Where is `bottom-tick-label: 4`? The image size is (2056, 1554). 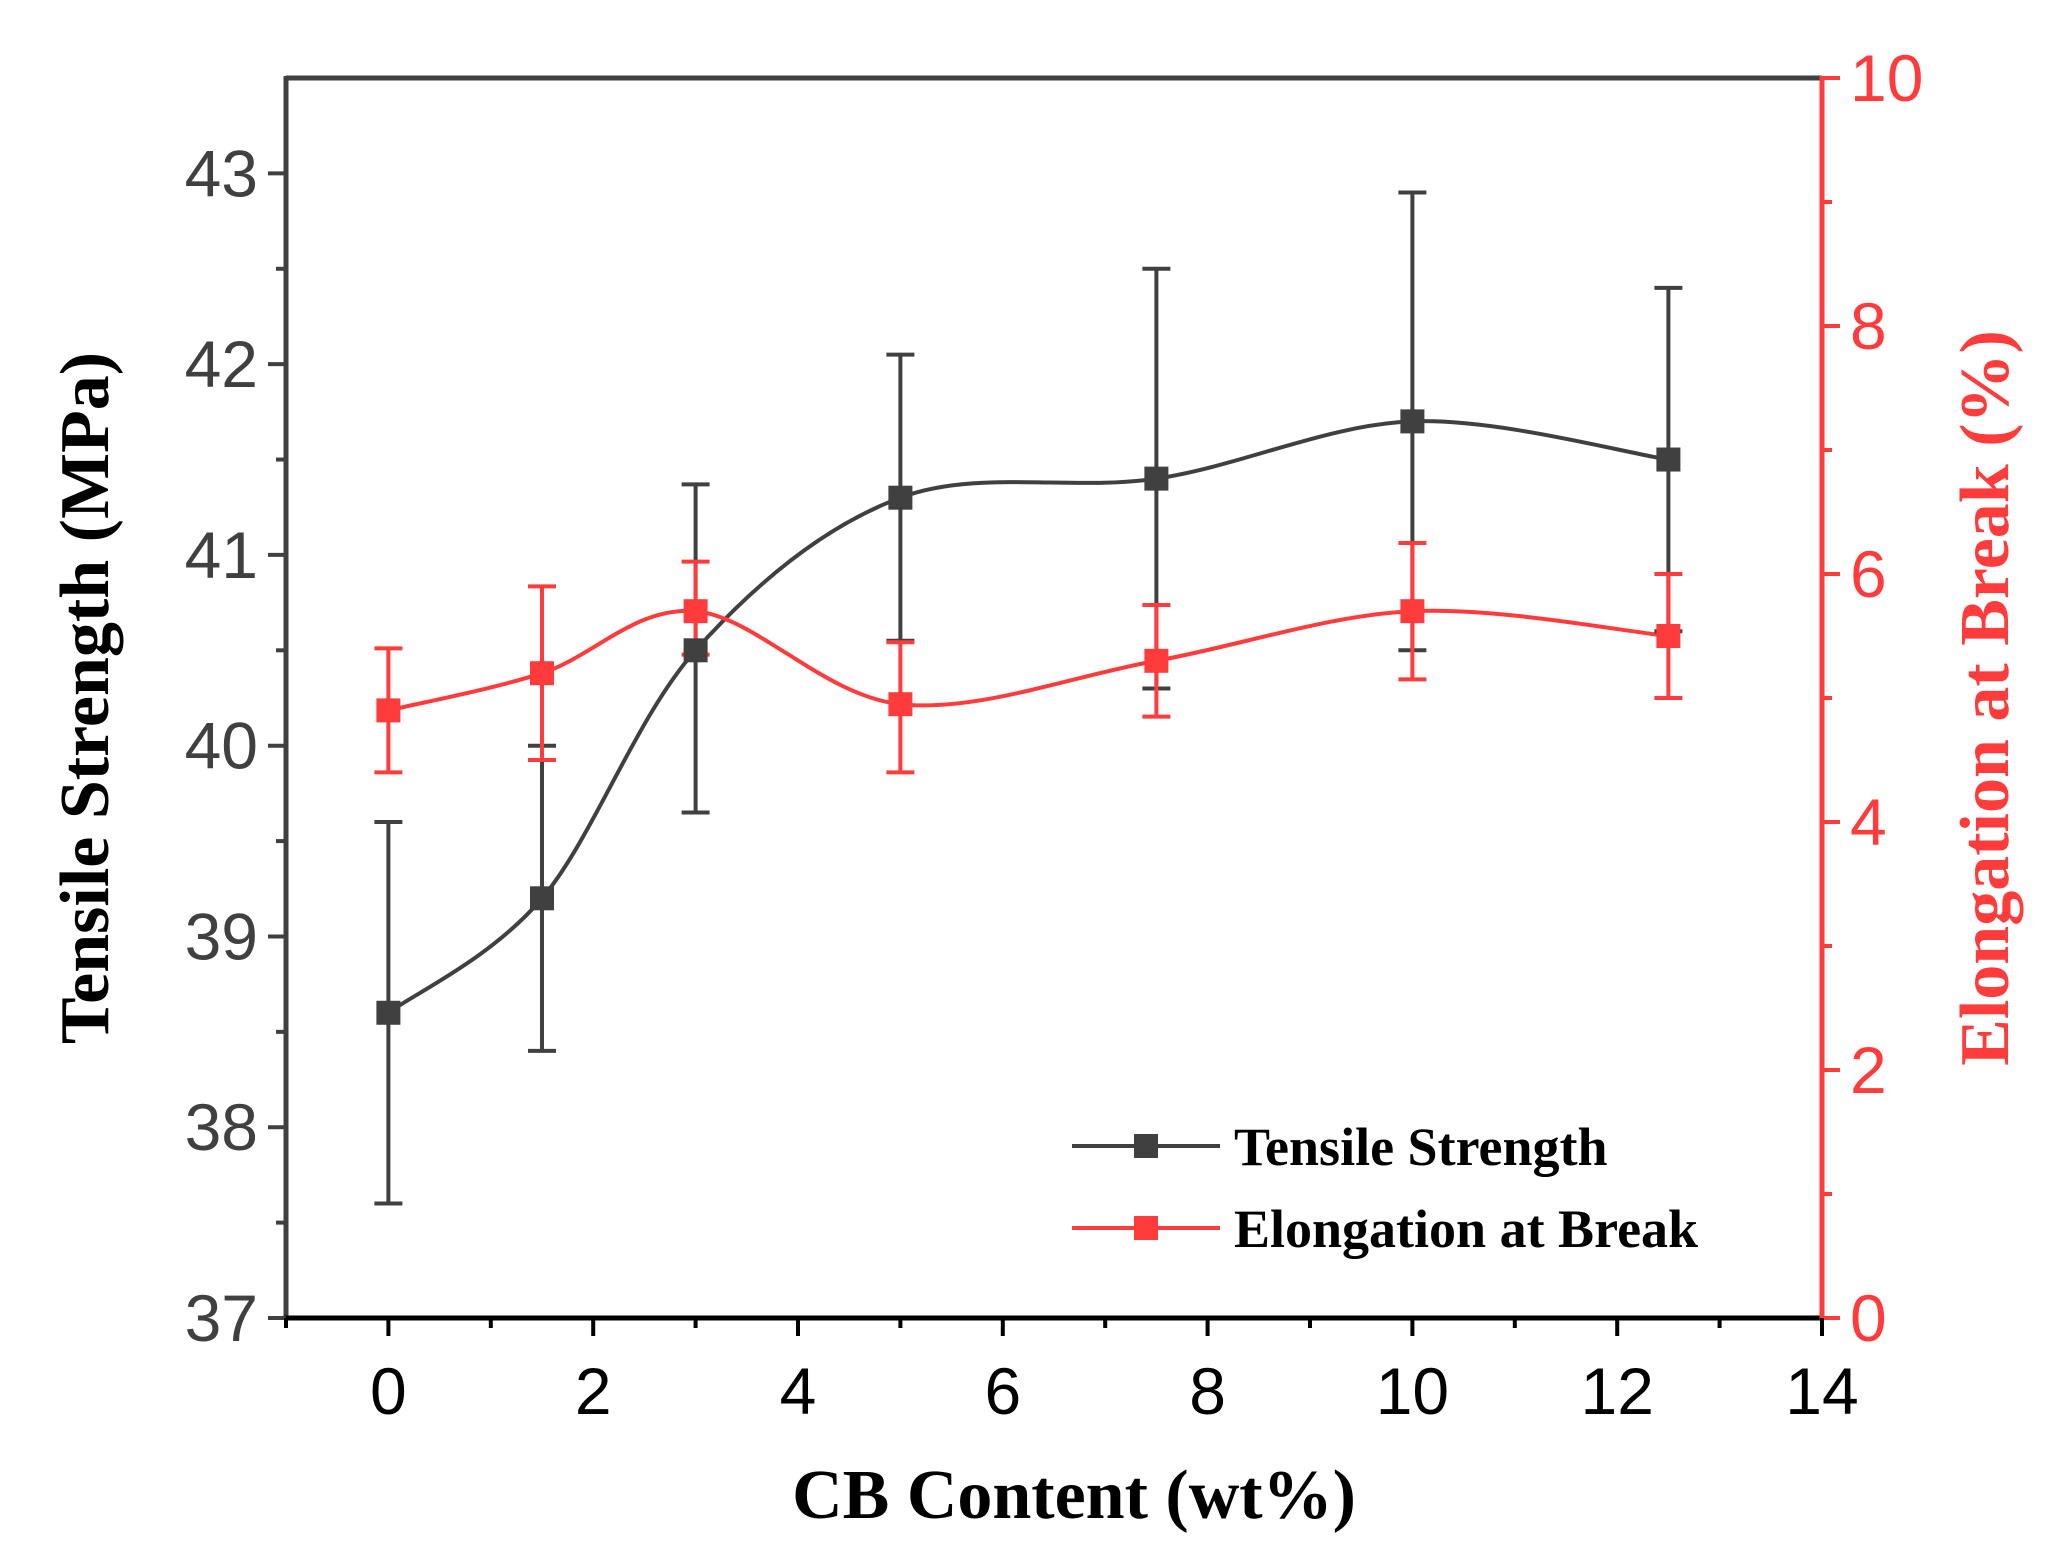
bottom-tick-label: 4 is located at coordinates (798, 1391).